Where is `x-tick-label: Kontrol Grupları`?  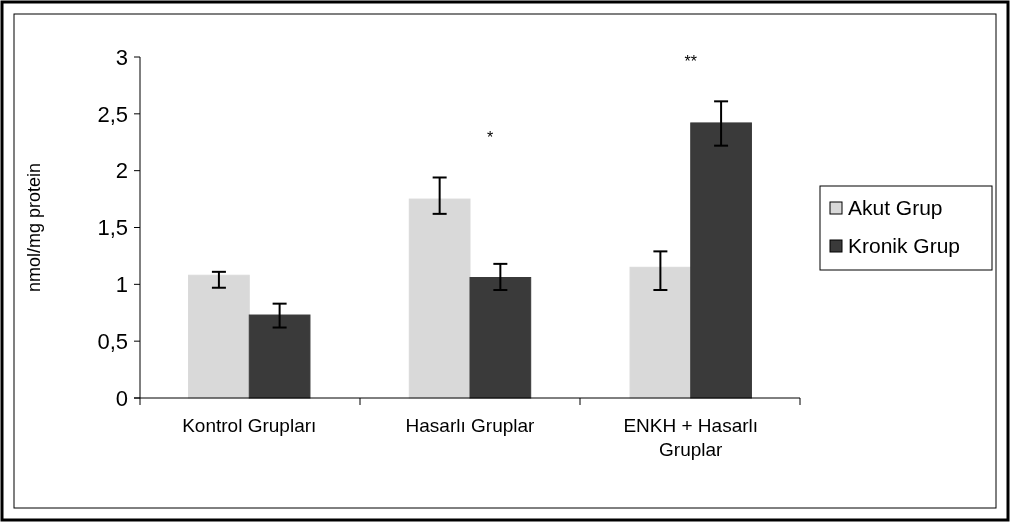 x-tick-label: Kontrol Grupları is located at coordinates (249, 425).